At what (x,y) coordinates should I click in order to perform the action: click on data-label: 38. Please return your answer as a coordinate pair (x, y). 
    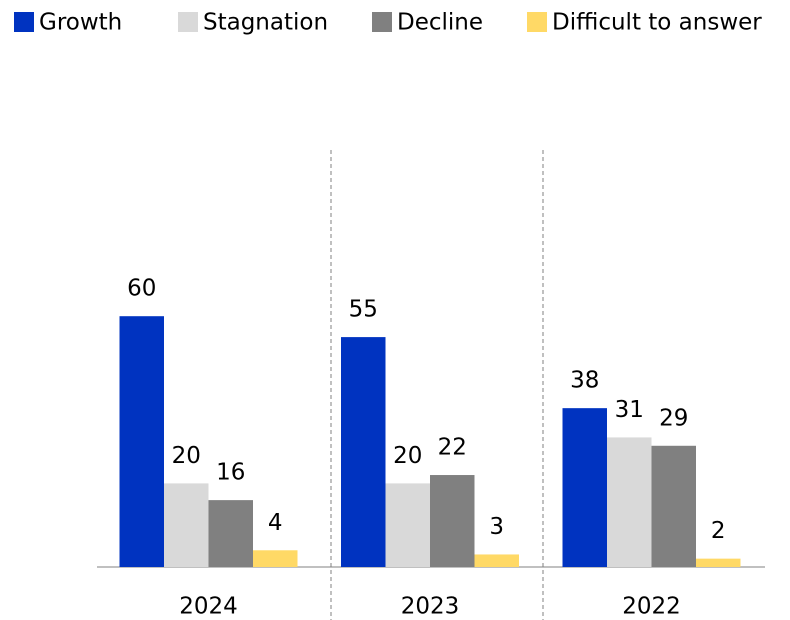
    Looking at the image, I should click on (584, 381).